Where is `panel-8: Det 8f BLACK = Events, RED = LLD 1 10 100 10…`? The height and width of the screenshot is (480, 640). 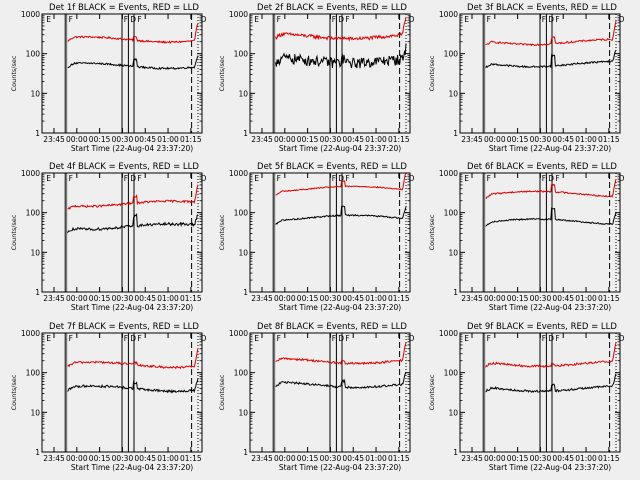 panel-8: Det 8f BLACK = Events, RED = LLD 1 10 100 10… is located at coordinates (316, 397).